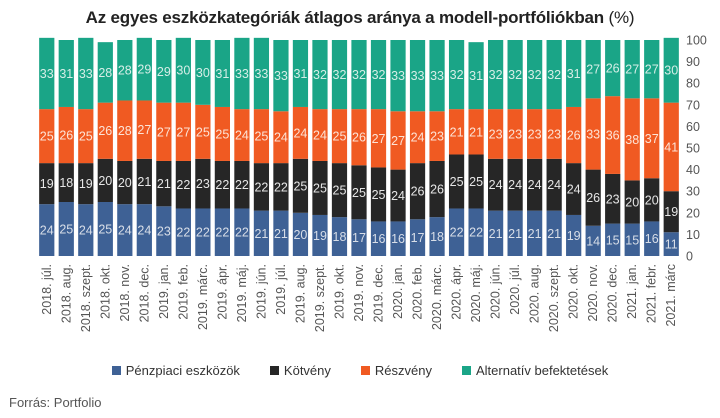 The width and height of the screenshot is (720, 418). I want to click on y-tick-label: 90, so click(693, 62).